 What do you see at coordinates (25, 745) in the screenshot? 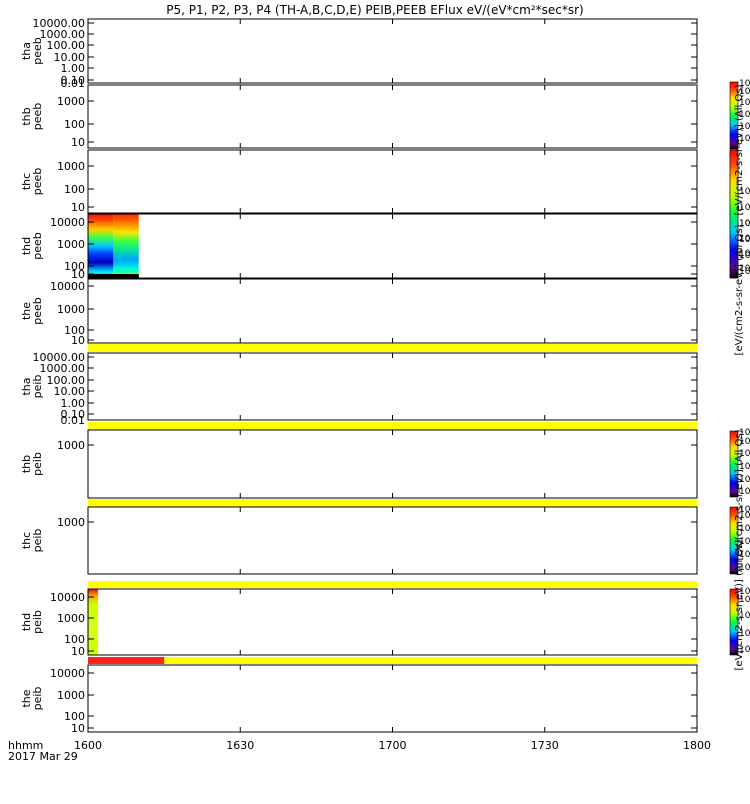
I see `axis-unit-label: hhmm` at bounding box center [25, 745].